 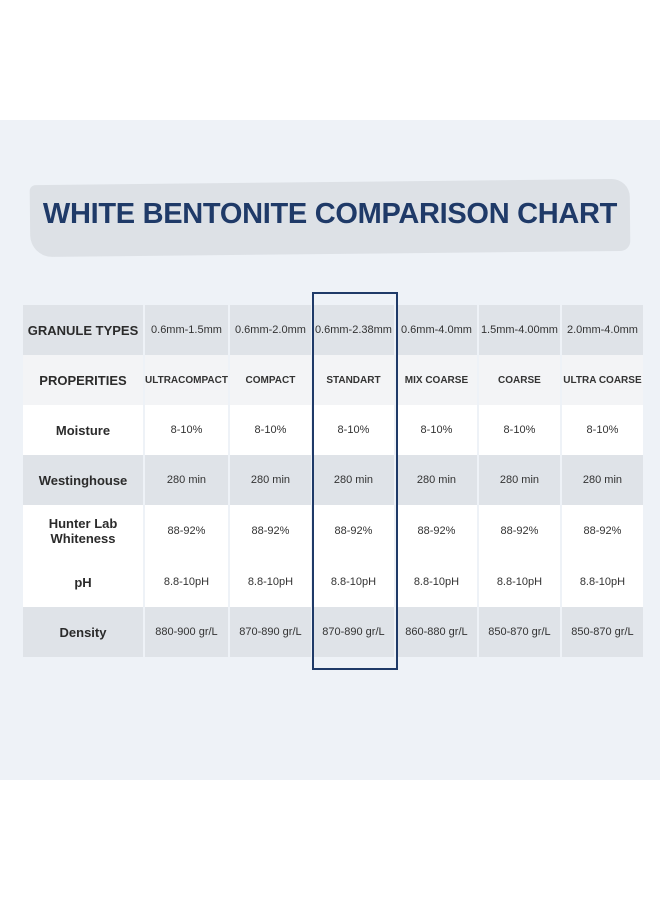 I want to click on cell: 880-900 gr/L, so click(x=186, y=632).